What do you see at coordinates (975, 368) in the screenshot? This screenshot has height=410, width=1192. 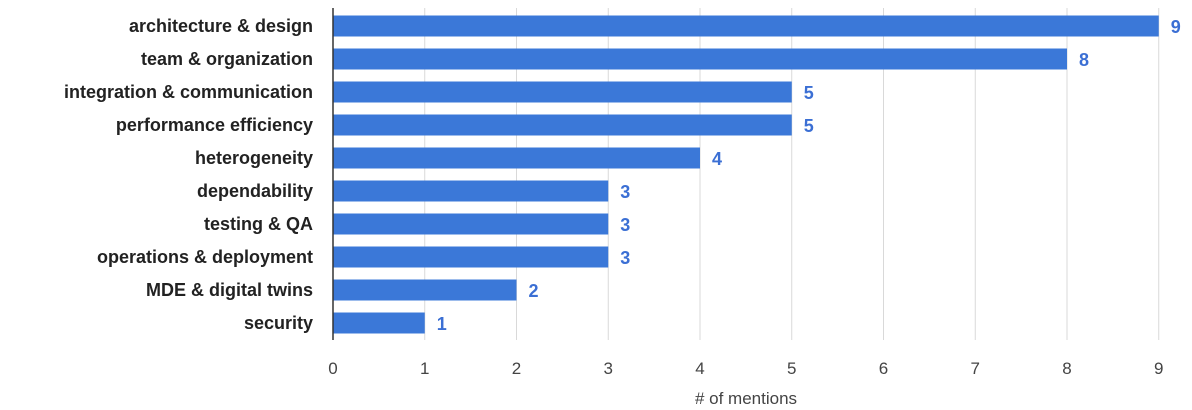 I see `x-tick-label: 7` at bounding box center [975, 368].